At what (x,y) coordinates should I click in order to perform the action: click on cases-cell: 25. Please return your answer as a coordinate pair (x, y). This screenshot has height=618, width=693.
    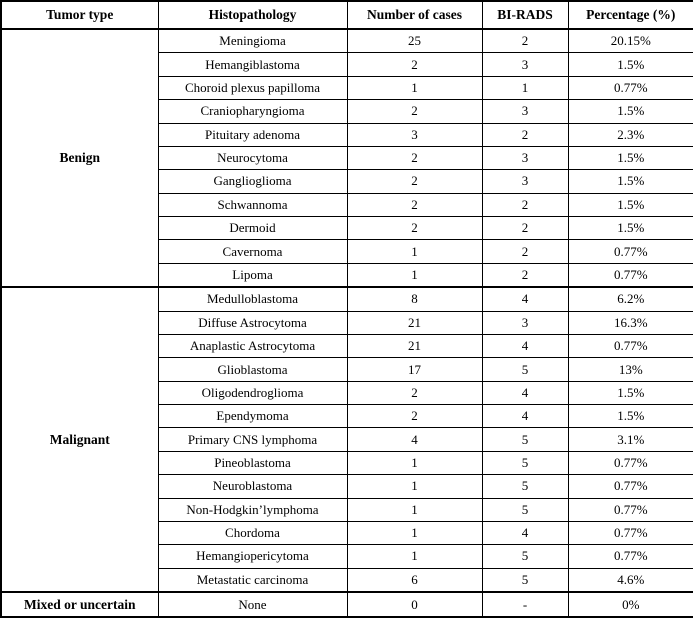
    Looking at the image, I should click on (414, 41).